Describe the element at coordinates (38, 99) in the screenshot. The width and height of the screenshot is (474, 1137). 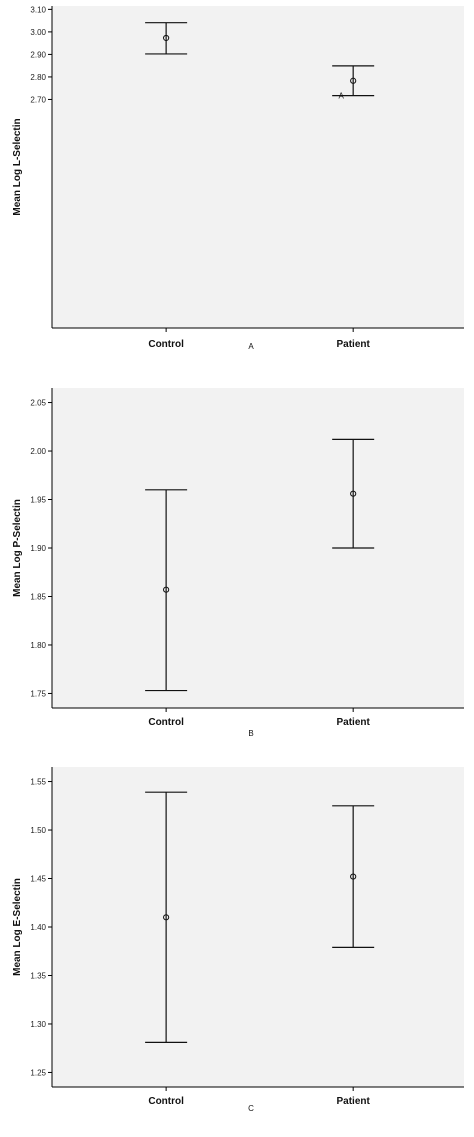
I see `y-tick-label: 2.70` at that location.